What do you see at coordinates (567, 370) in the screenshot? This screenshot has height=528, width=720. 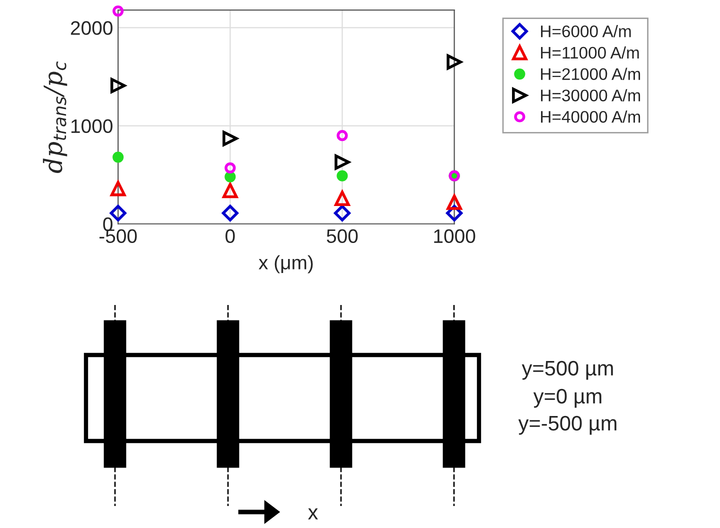 I see `text: y=500 µm` at bounding box center [567, 370].